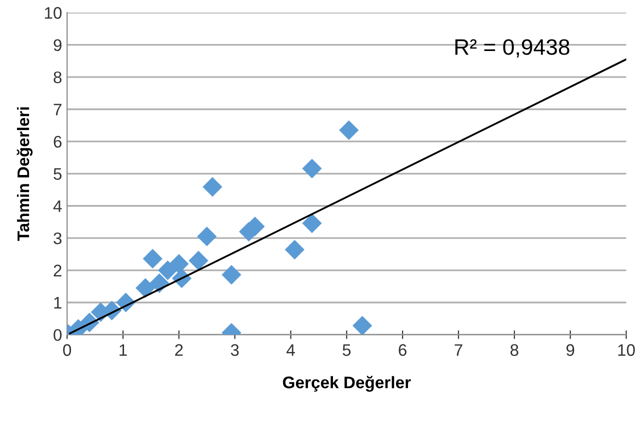 The image size is (639, 421). I want to click on y-axis-title: Tahmin Değerleri, so click(24, 174).